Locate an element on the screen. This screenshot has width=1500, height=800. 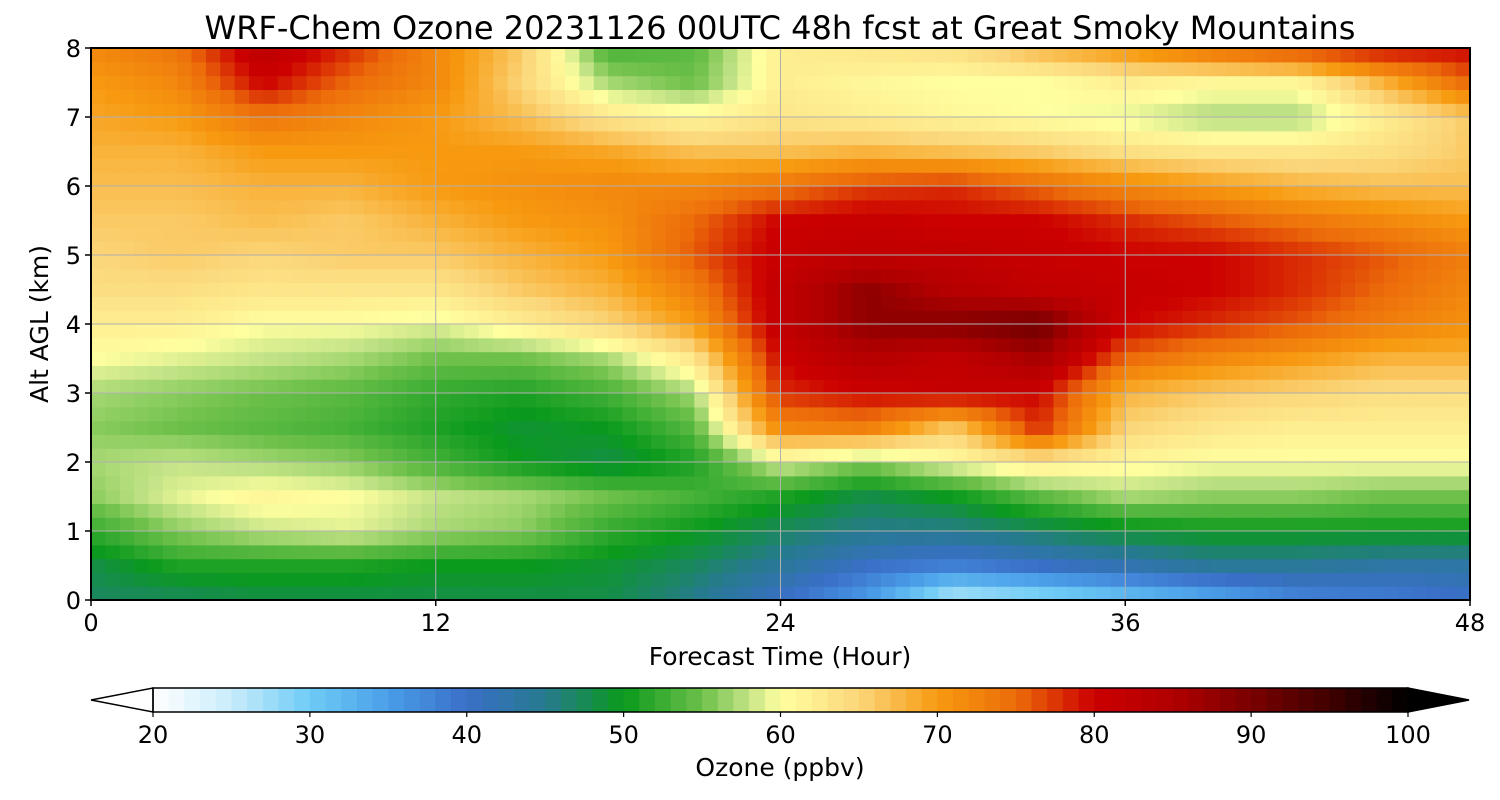
colorbar-tick-label: 50 is located at coordinates (623, 735).